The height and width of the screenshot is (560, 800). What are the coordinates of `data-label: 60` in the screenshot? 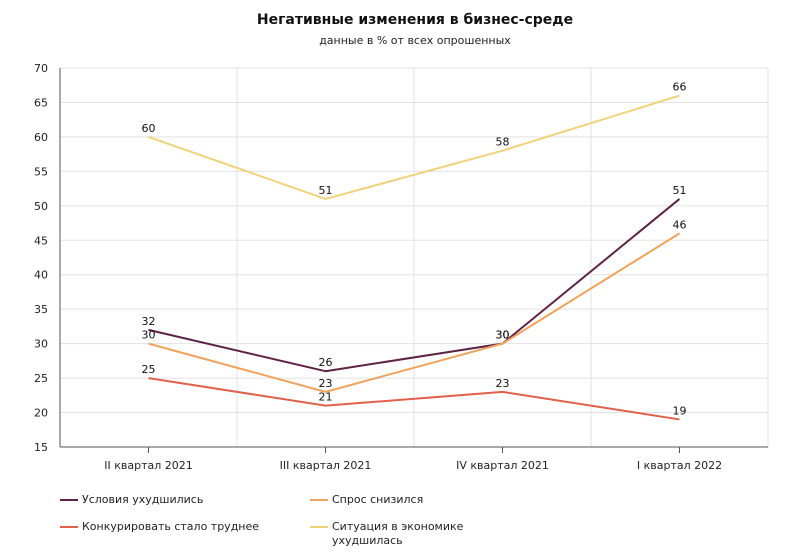 It's located at (149, 128).